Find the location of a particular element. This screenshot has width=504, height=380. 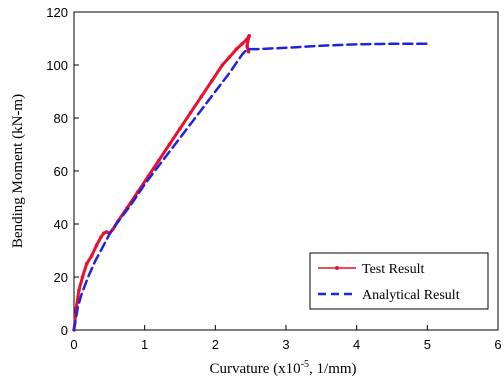

legend-label-analytical: Analytical Result is located at coordinates (411, 295).